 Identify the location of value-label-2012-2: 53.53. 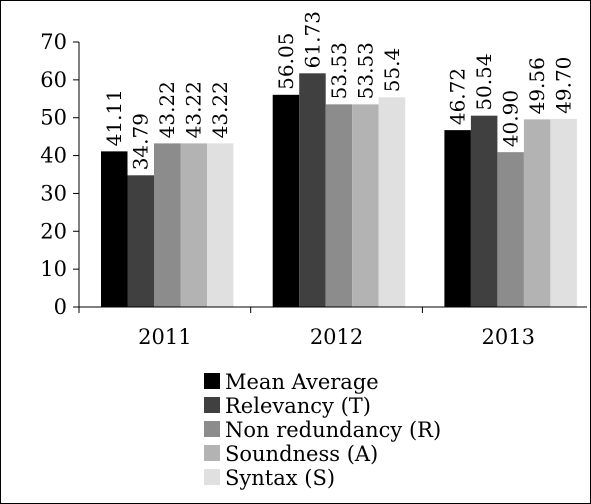
(339, 70).